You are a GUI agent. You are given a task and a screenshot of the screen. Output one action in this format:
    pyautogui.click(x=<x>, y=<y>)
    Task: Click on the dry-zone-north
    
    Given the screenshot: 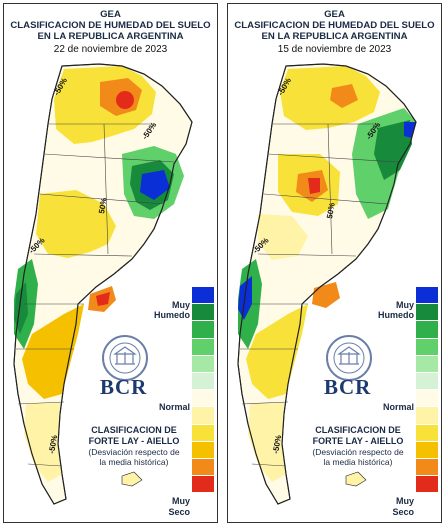 What is the action you would take?
    pyautogui.click(x=330, y=98)
    